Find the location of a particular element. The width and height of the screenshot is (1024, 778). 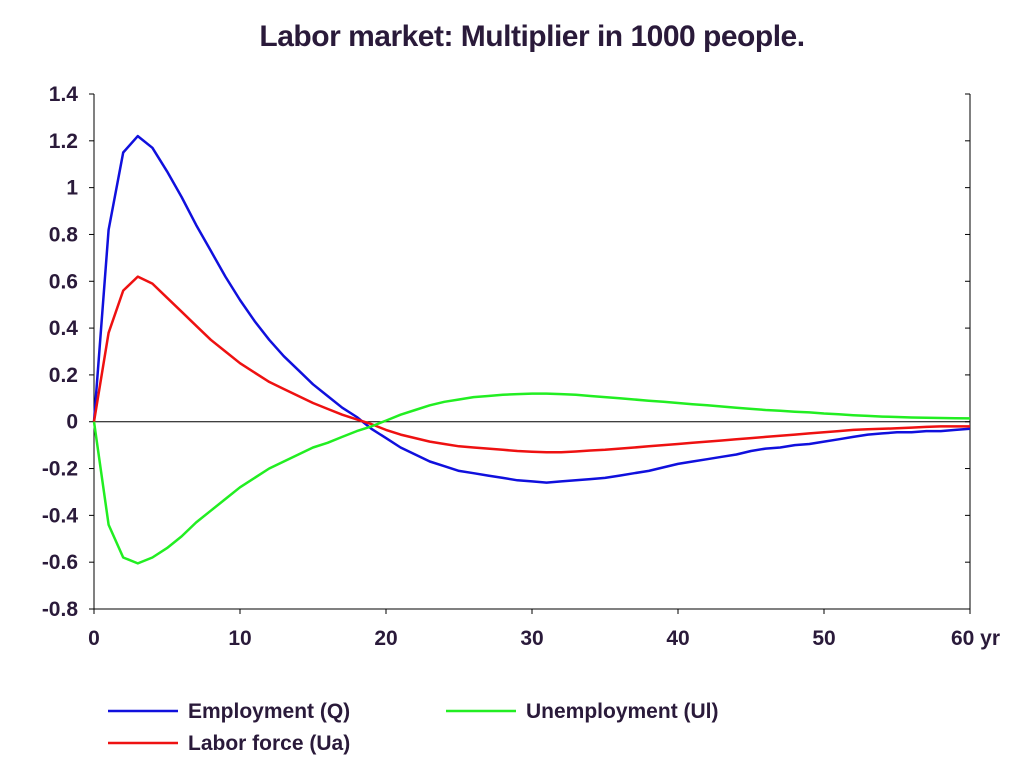

y-tick-label: -0.6 is located at coordinates (60, 562).